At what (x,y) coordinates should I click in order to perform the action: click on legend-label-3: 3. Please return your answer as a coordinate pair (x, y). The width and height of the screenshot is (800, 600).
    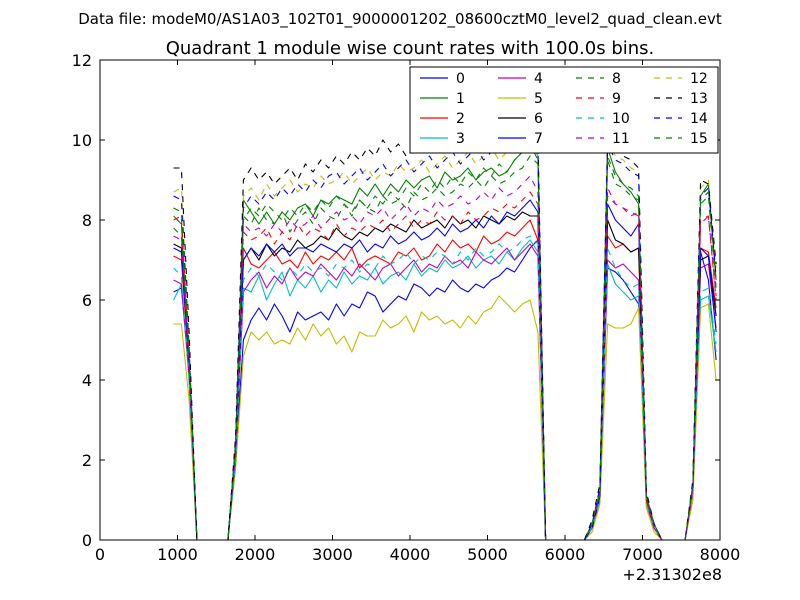
    Looking at the image, I should click on (460, 139).